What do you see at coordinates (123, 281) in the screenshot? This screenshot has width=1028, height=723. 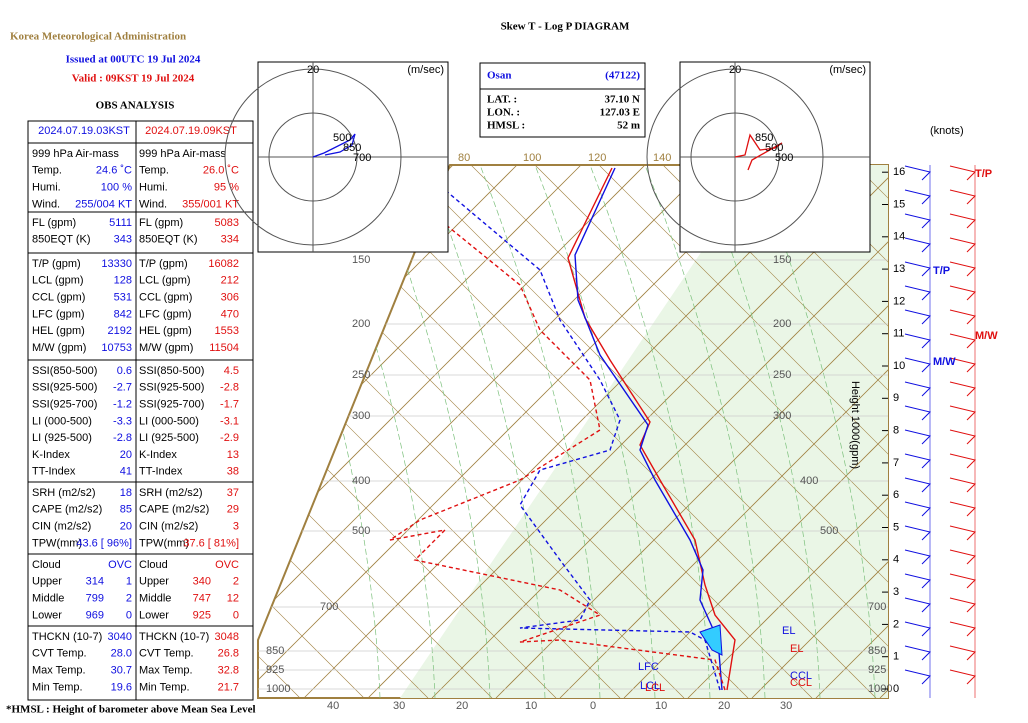 I see `row-value: 128` at bounding box center [123, 281].